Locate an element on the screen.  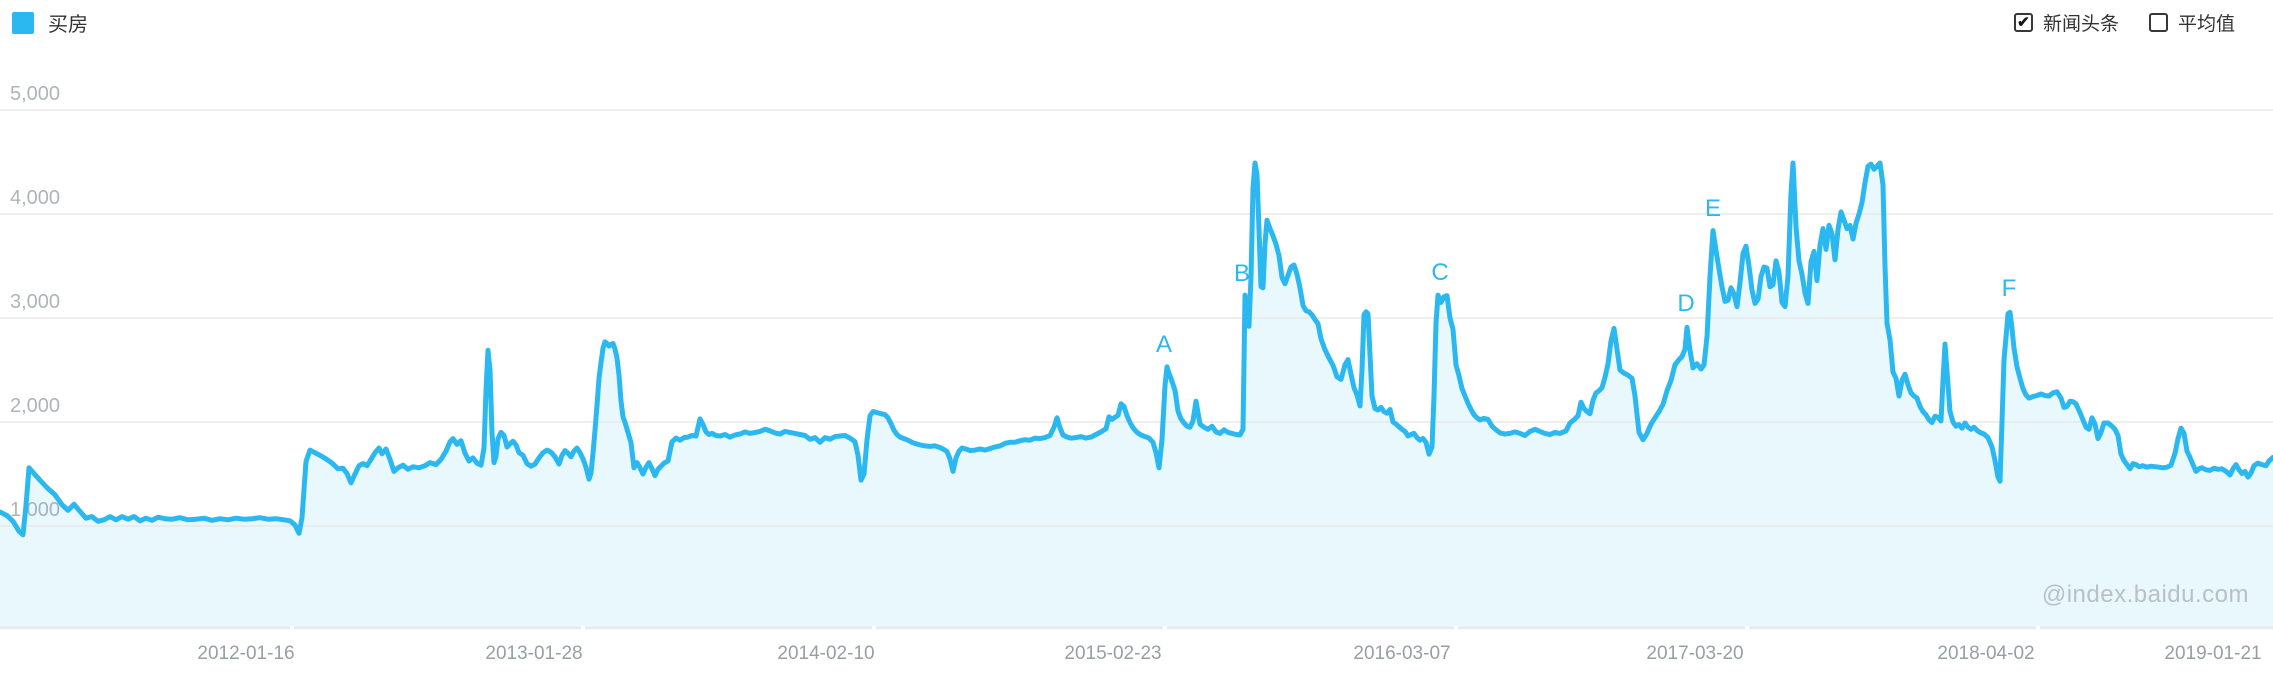
toggle-news-headlines-label: 新闻头条 is located at coordinates (2080, 24).